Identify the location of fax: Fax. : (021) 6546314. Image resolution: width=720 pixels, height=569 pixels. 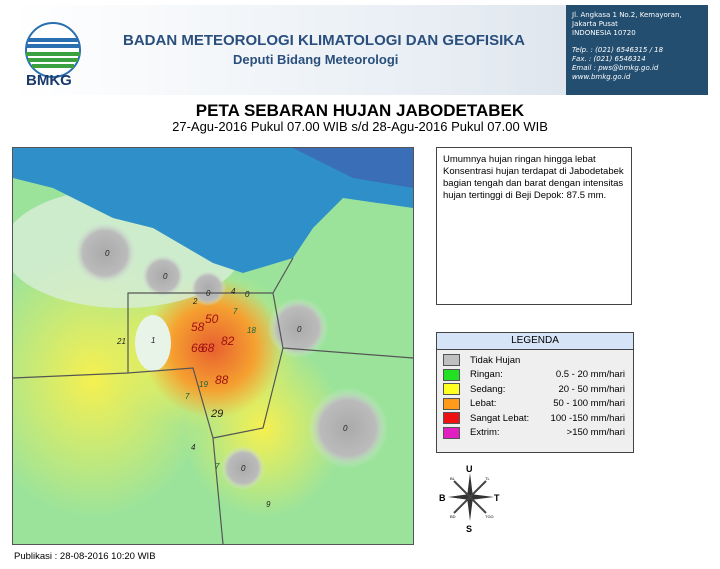
(609, 59).